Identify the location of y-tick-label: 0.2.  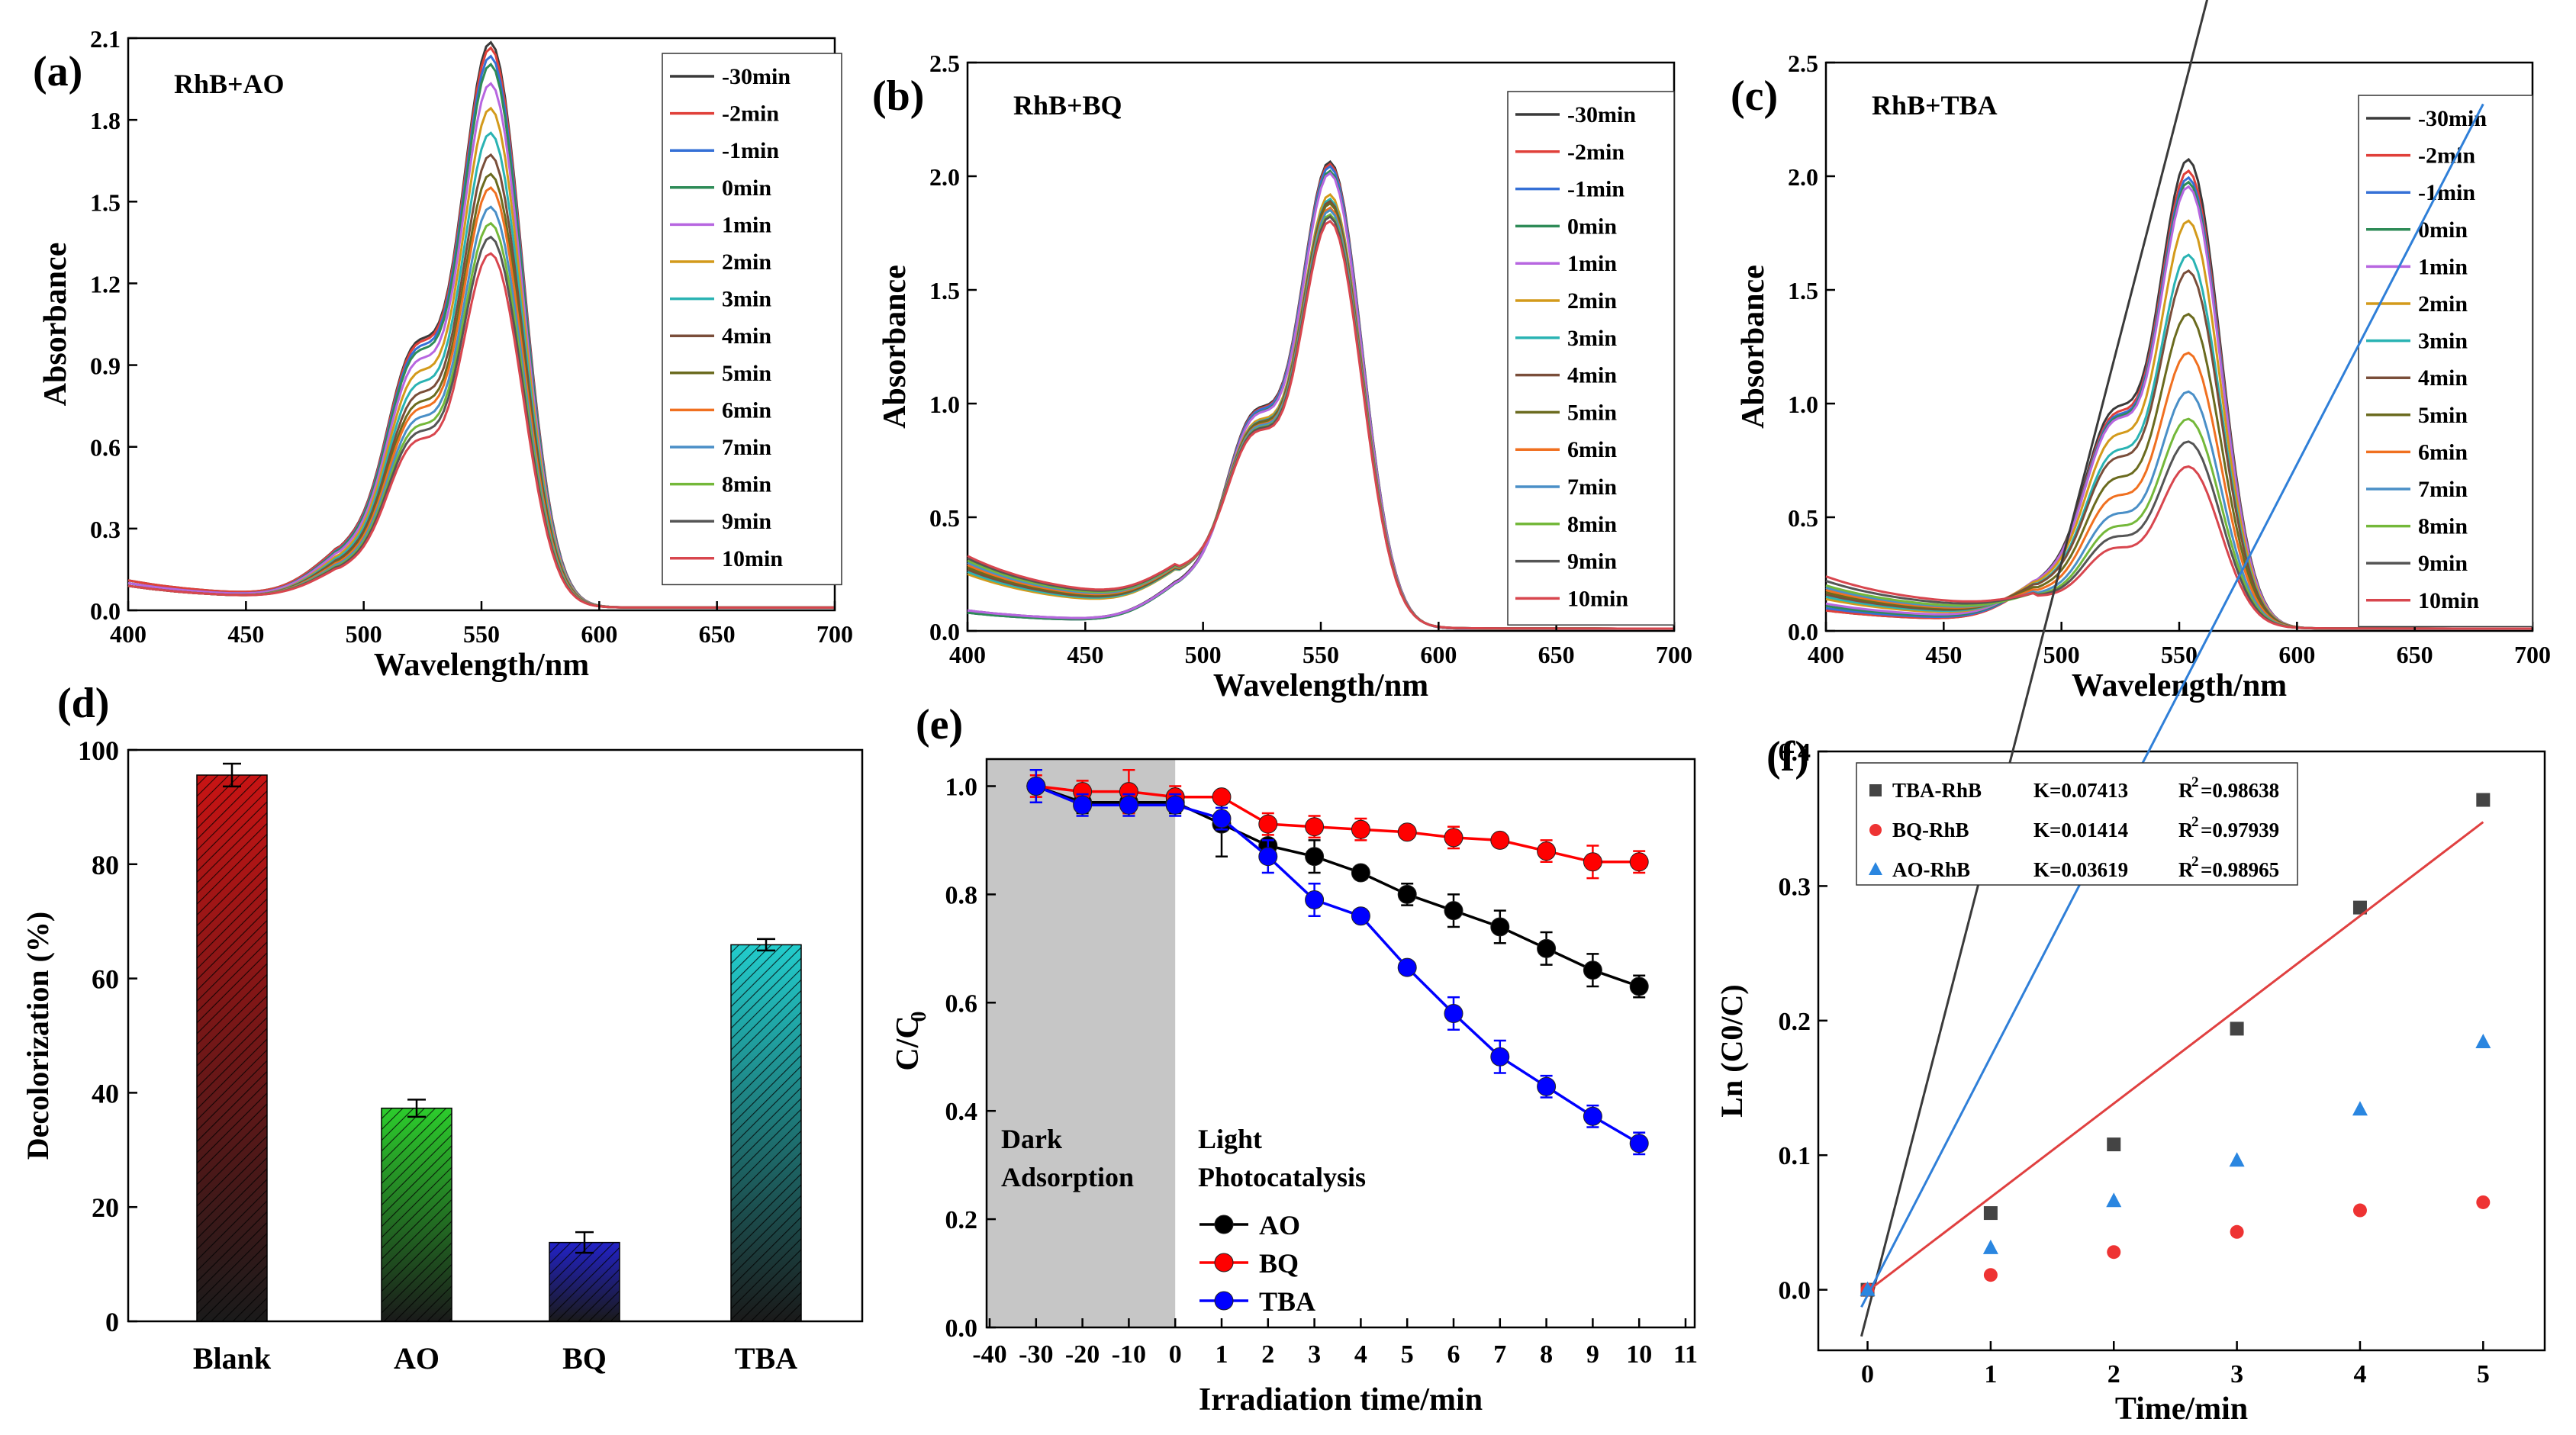
(961, 1220).